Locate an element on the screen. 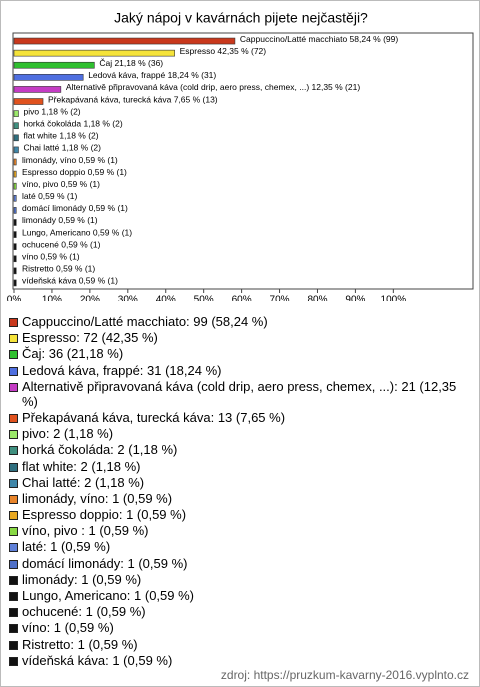 The height and width of the screenshot is (687, 480). bar-label: pivo 1,18 % (2) is located at coordinates (51, 111).